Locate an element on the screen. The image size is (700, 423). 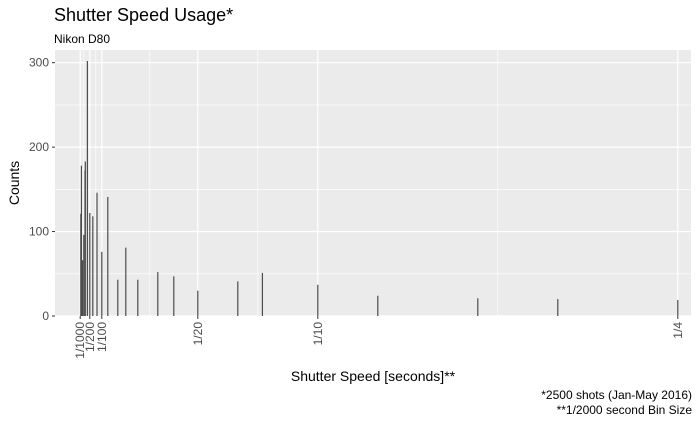
caption-line-2: **1/2000 second Bin Size is located at coordinates (624, 410).